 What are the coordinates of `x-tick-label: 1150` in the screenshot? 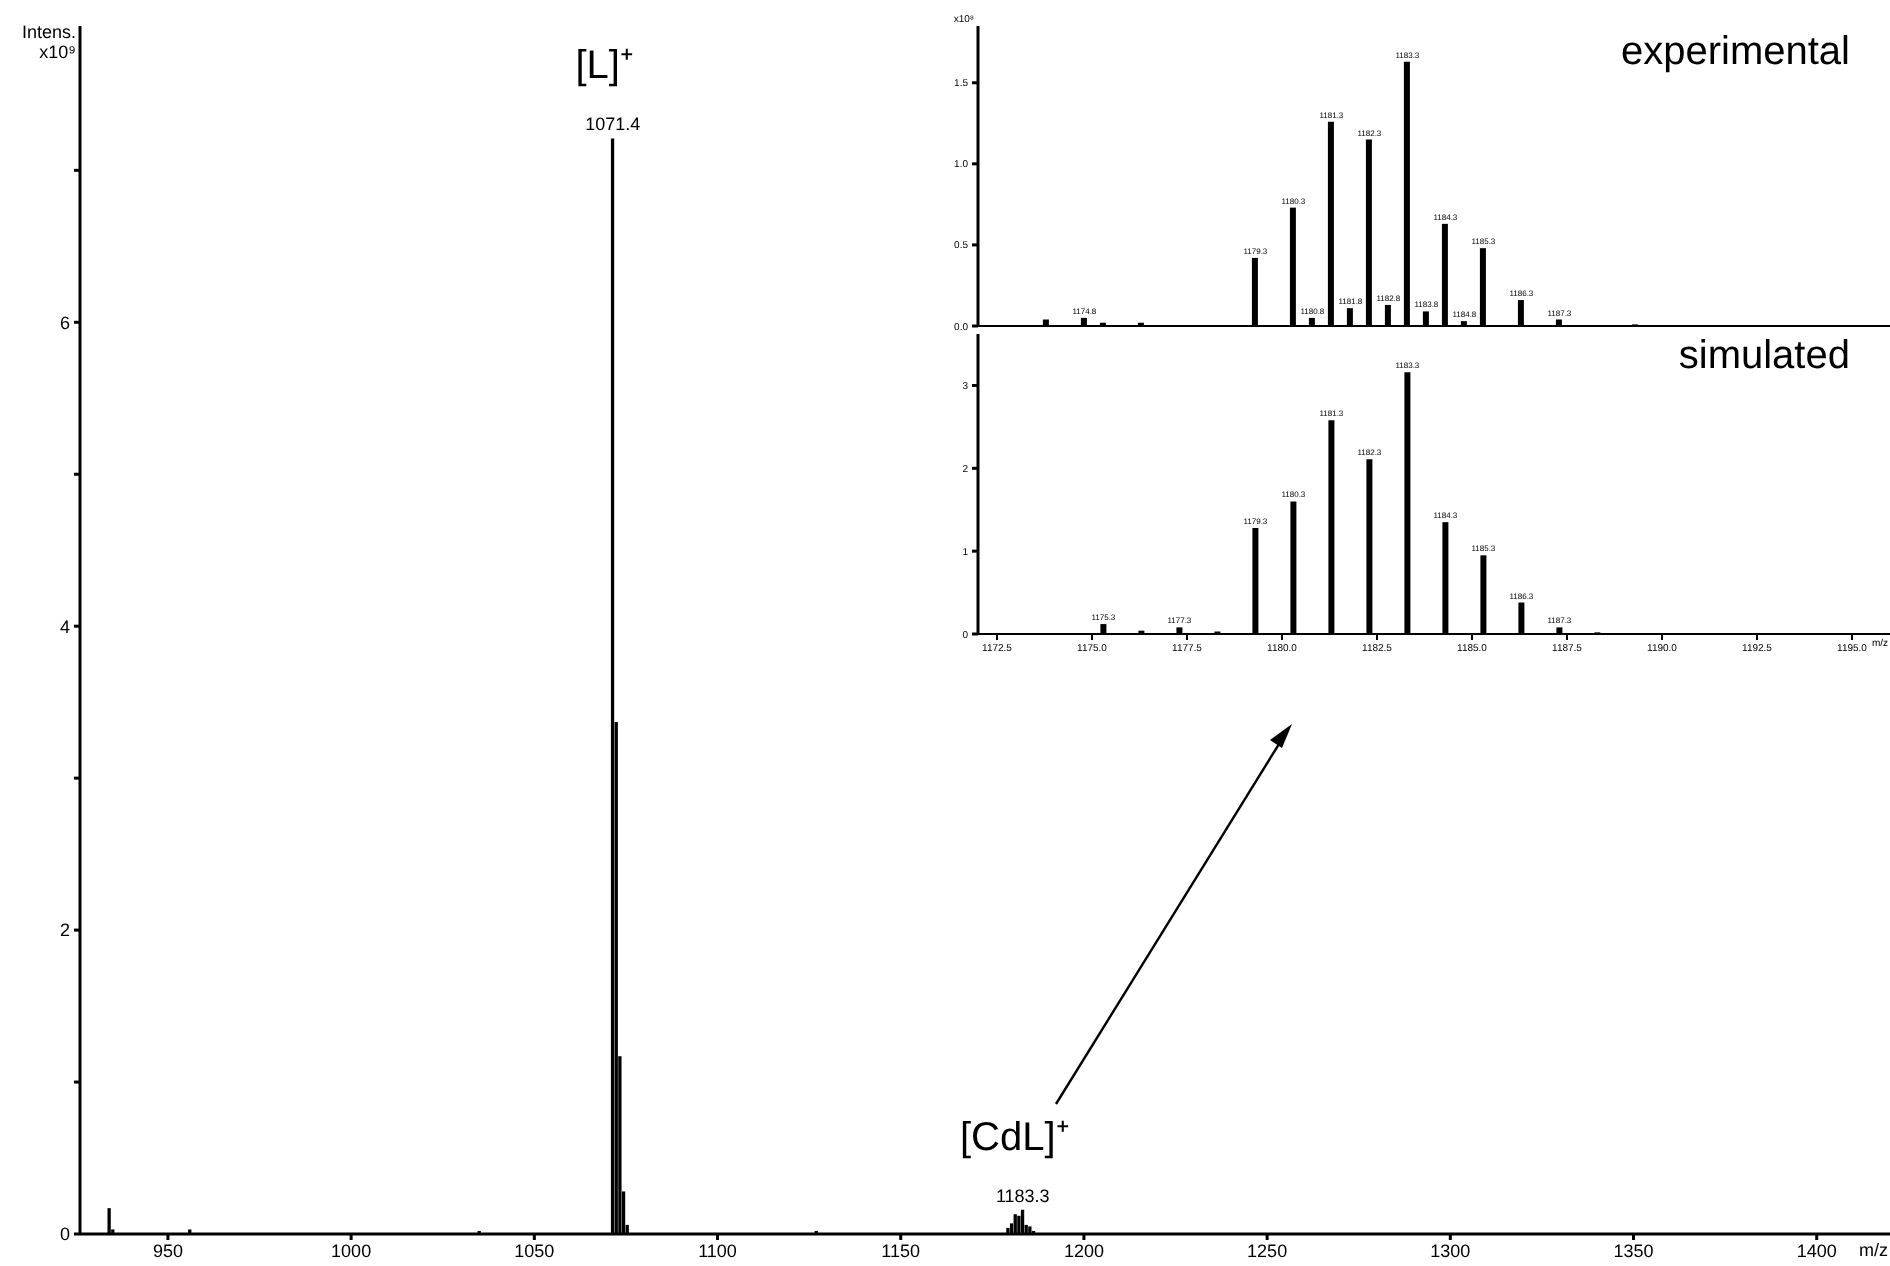 It's located at (901, 1250).